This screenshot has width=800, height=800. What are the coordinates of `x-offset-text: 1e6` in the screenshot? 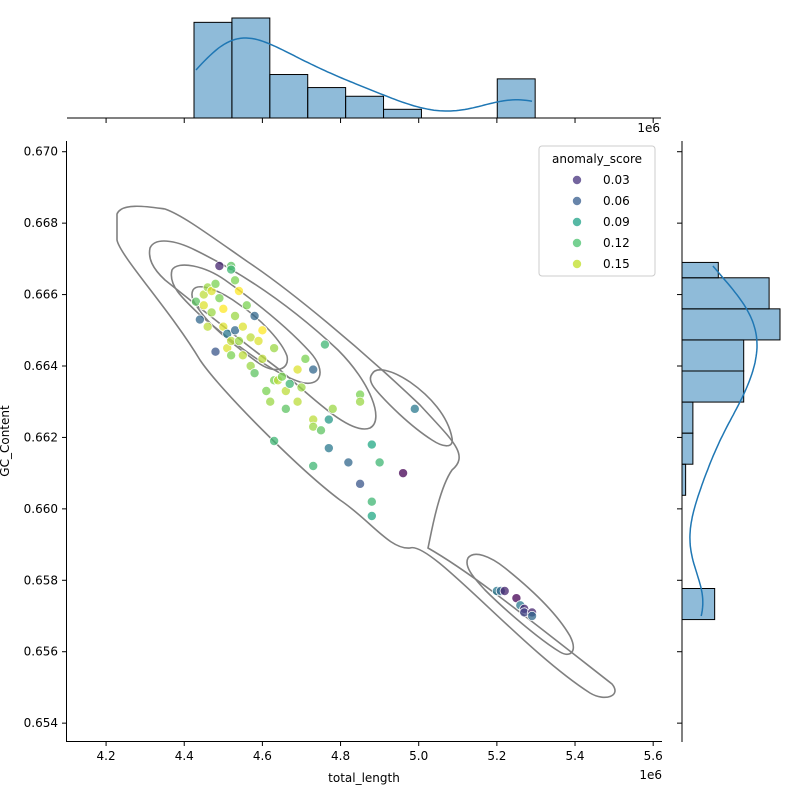 It's located at (650, 775).